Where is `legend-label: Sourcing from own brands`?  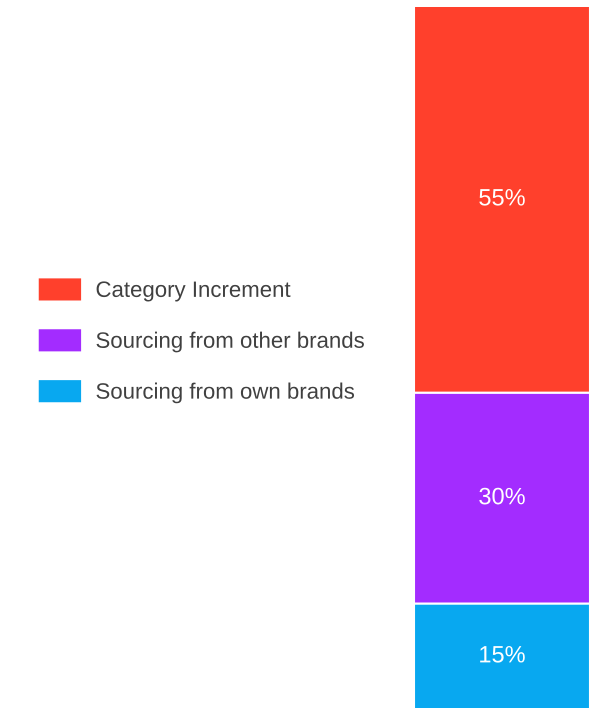
legend-label: Sourcing from own brands is located at coordinates (225, 393).